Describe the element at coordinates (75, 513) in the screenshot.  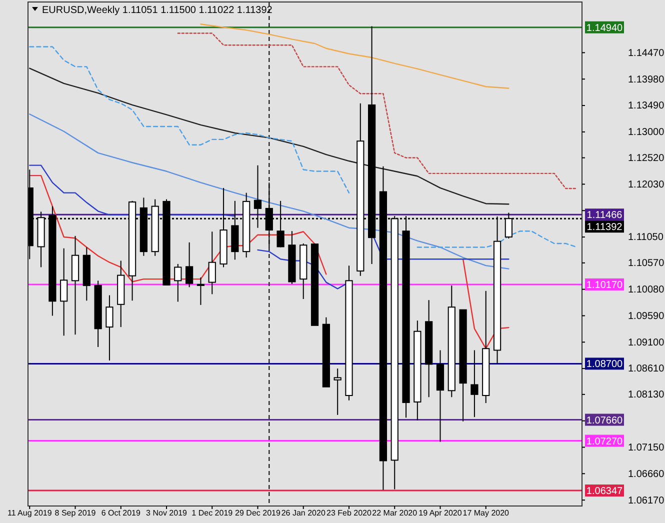
I see `x-tick-label: 8 Sep 2019` at that location.